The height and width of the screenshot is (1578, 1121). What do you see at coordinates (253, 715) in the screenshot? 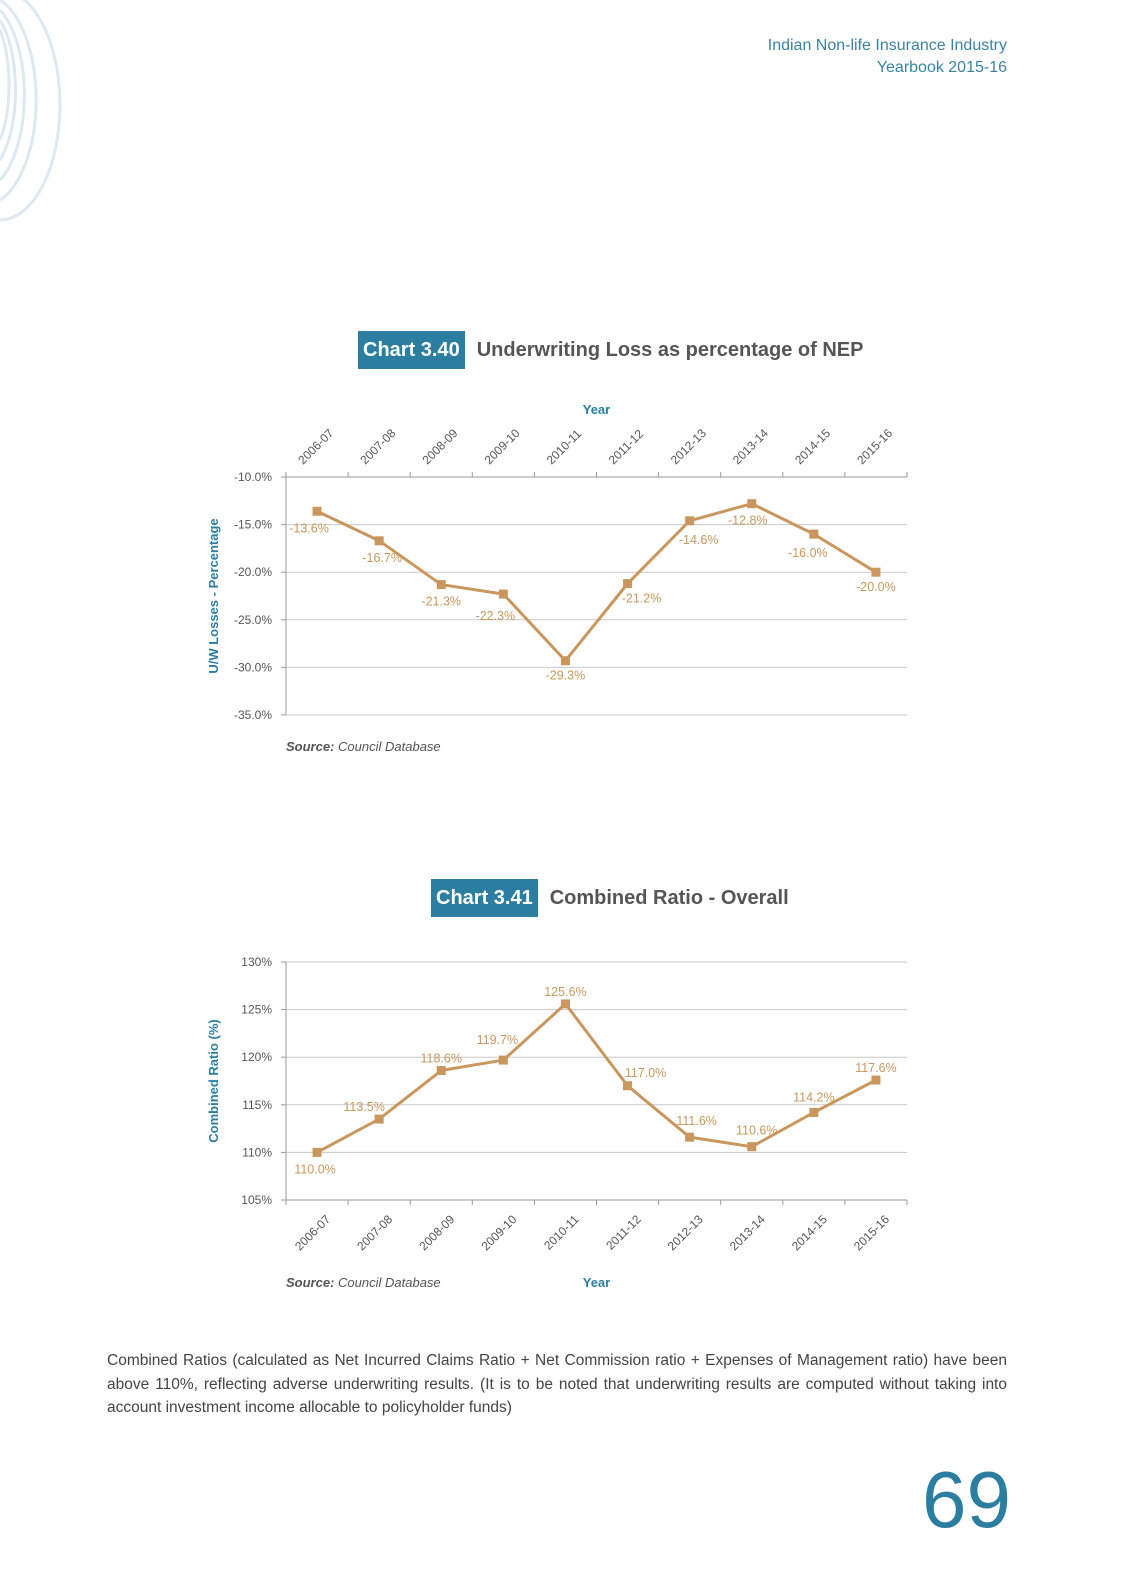
I see `y-tick-label: -35.0%` at bounding box center [253, 715].